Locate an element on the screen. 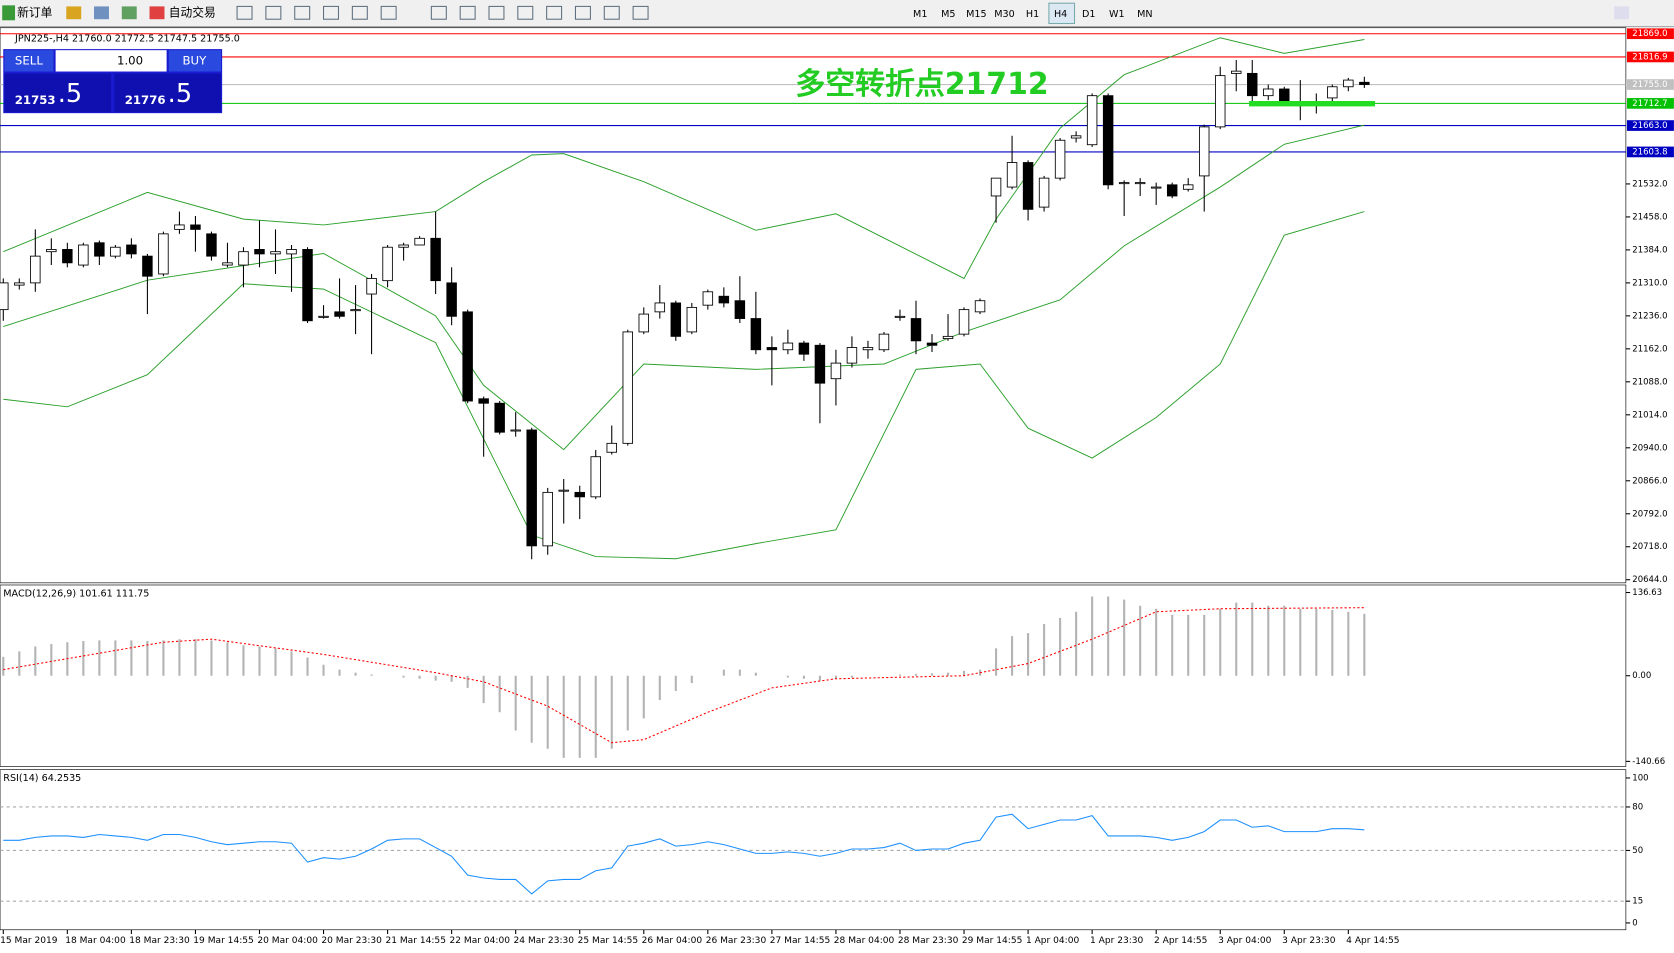 This screenshot has width=1674, height=953. sell-button is located at coordinates (29, 61).